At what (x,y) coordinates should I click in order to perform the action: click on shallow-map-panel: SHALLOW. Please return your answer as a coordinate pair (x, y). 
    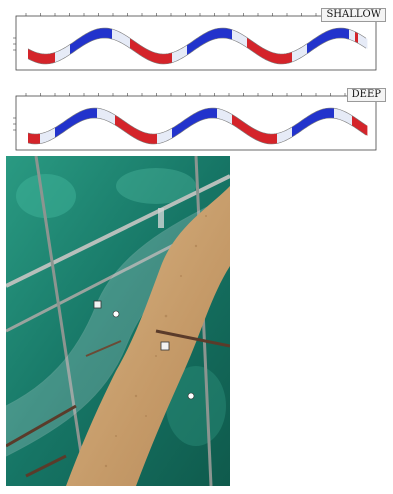
    Looking at the image, I should click on (199, 39).